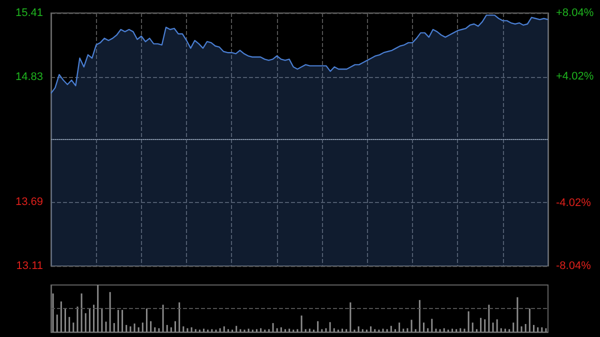  What do you see at coordinates (574, 266) in the screenshot?
I see `y2-tick-label: -8.04%` at bounding box center [574, 266].